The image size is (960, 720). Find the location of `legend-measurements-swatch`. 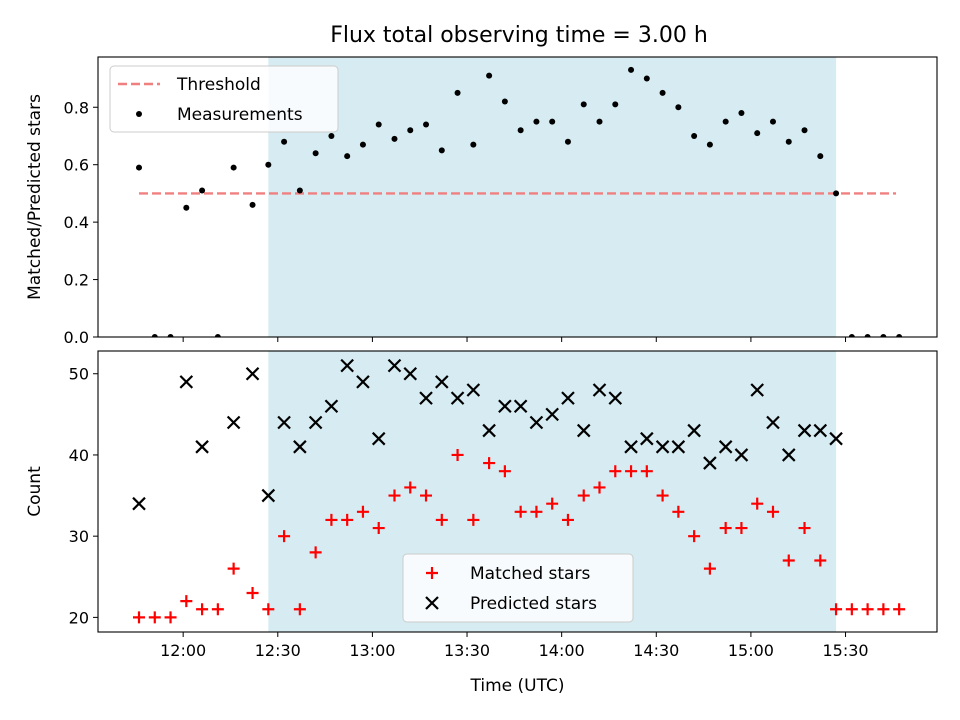

legend-measurements-swatch is located at coordinates (139, 114).